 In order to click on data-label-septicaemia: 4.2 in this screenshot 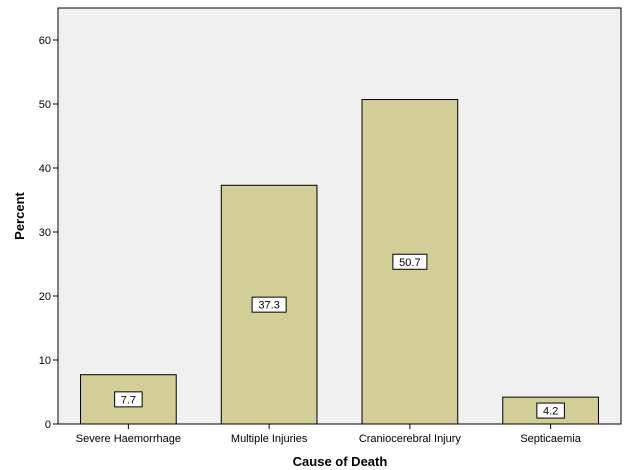, I will do `click(550, 412)`.